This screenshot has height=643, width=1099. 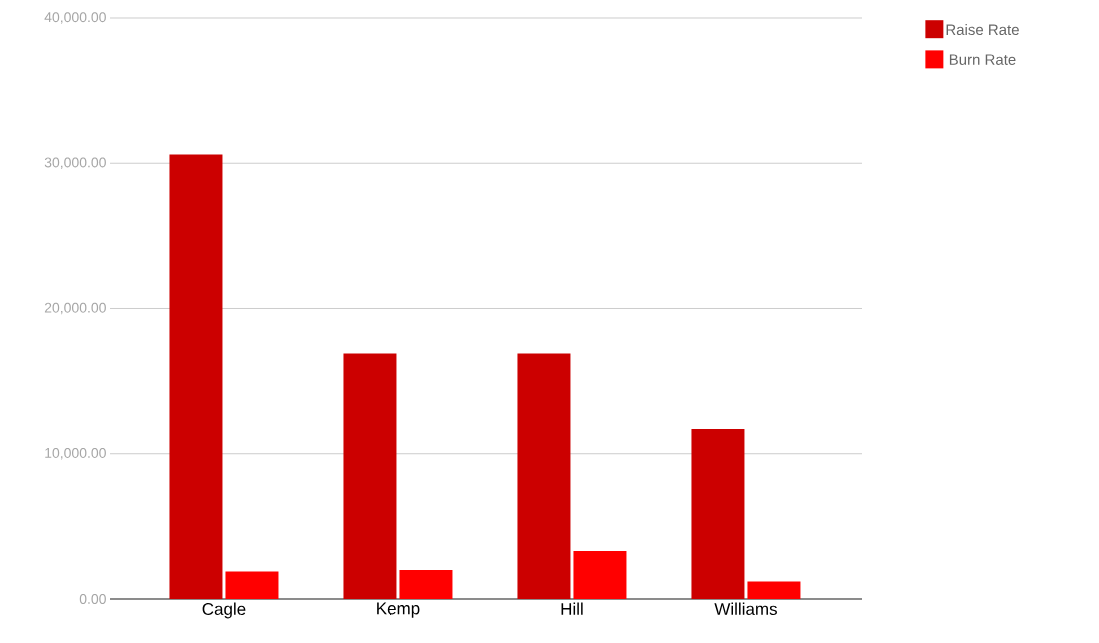 What do you see at coordinates (982, 59) in the screenshot?
I see `legend-label: Burn Rate` at bounding box center [982, 59].